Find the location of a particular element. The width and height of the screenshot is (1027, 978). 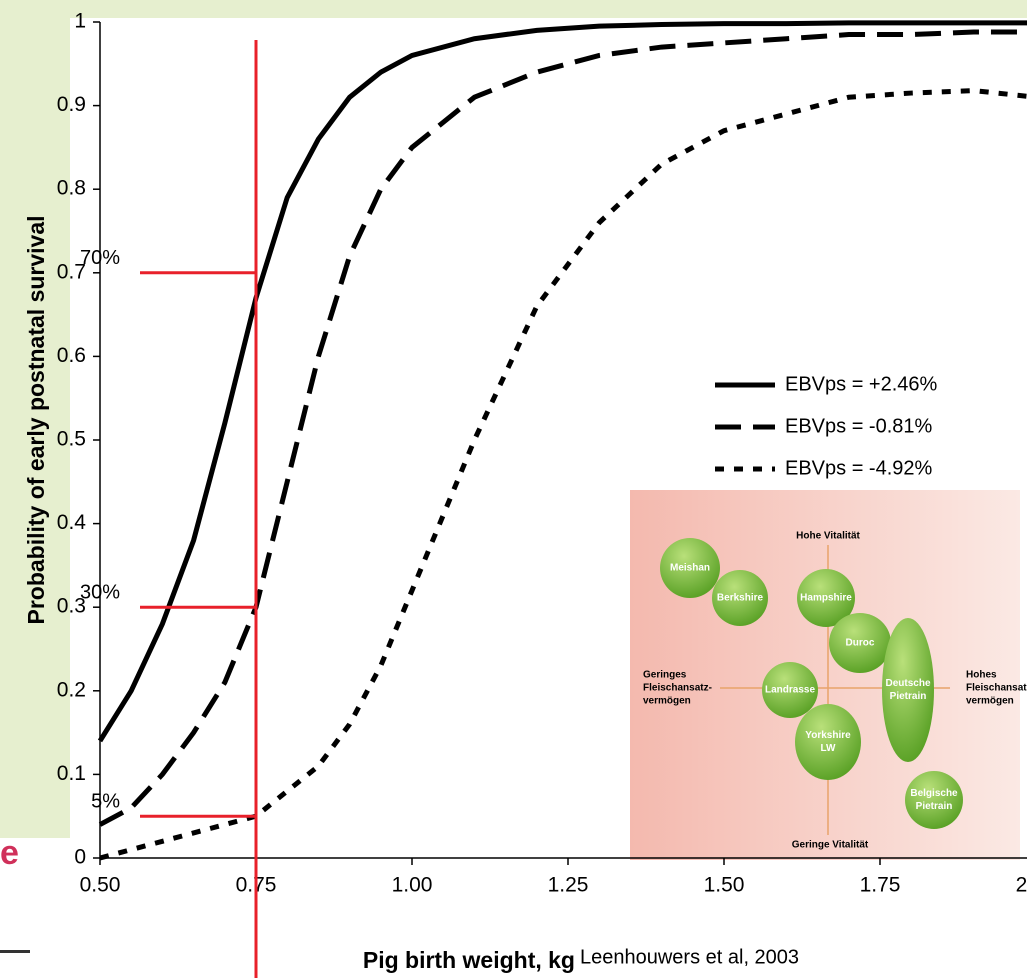

inset-label: Hohes is located at coordinates (981, 675).